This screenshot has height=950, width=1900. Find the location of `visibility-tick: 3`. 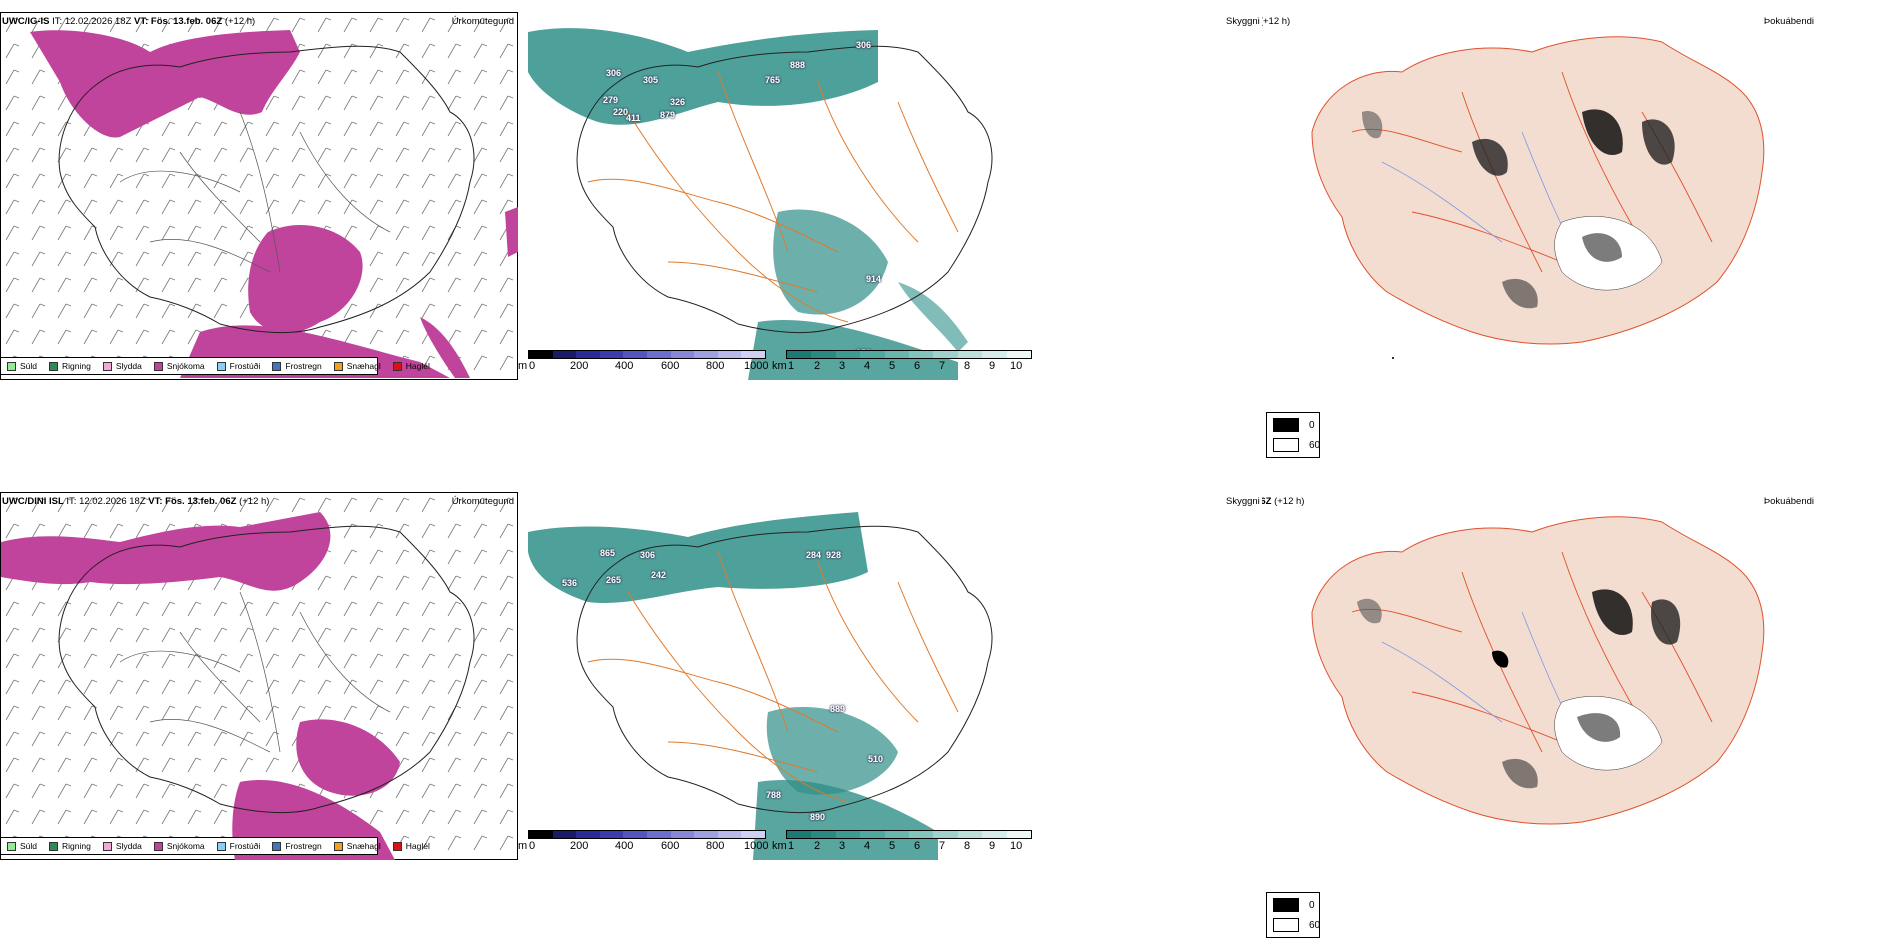

visibility-tick: 3 is located at coordinates (842, 846).